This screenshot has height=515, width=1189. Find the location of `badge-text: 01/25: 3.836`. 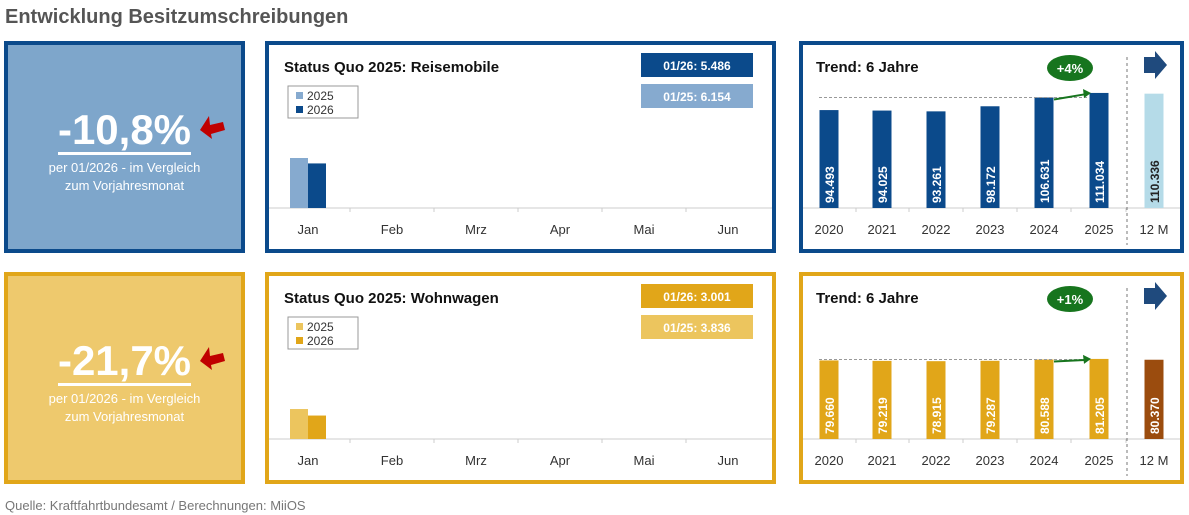

badge-text: 01/25: 3.836 is located at coordinates (697, 328).